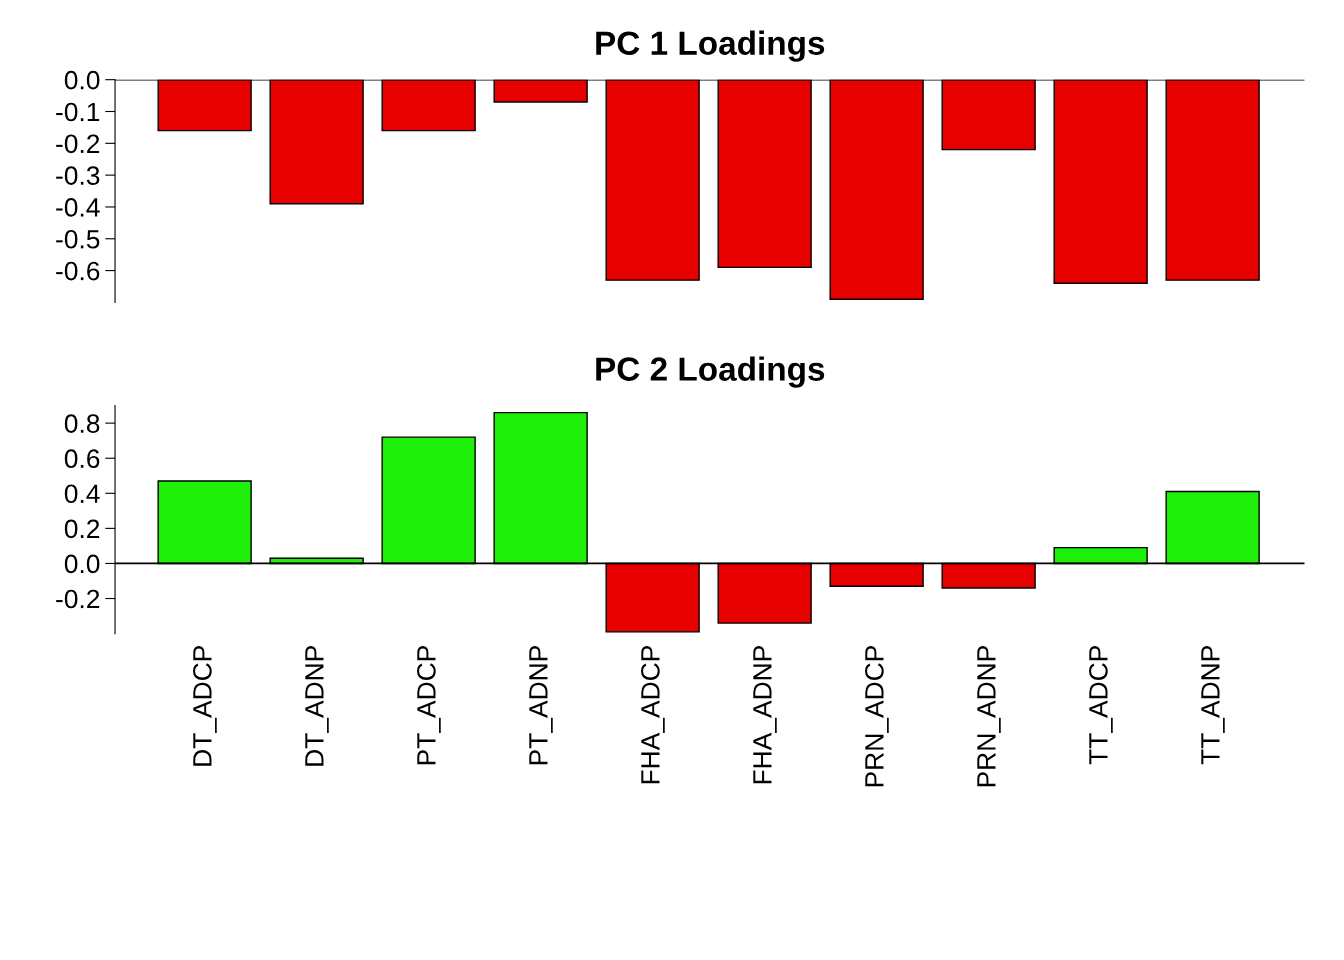 Image resolution: width=1344 pixels, height=960 pixels. I want to click on chart-title: PC 1 Loadings, so click(710, 46).